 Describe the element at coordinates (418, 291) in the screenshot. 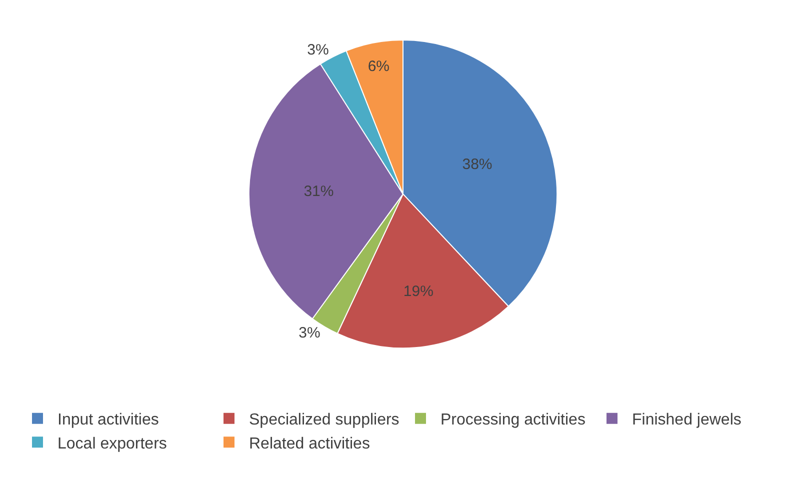

I see `data-label: 19%` at that location.